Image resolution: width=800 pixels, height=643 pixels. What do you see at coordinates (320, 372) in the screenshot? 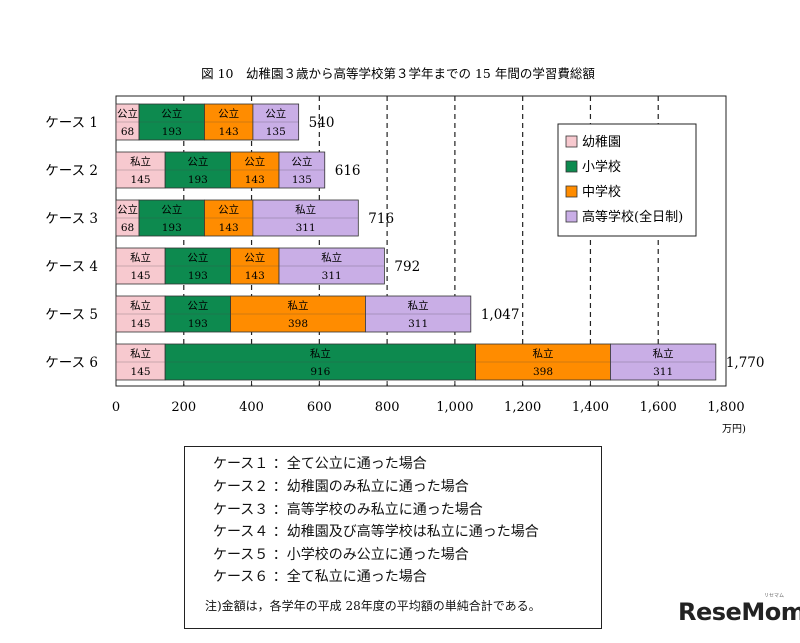
I see `segment-value-label-6-2: 916` at bounding box center [320, 372].